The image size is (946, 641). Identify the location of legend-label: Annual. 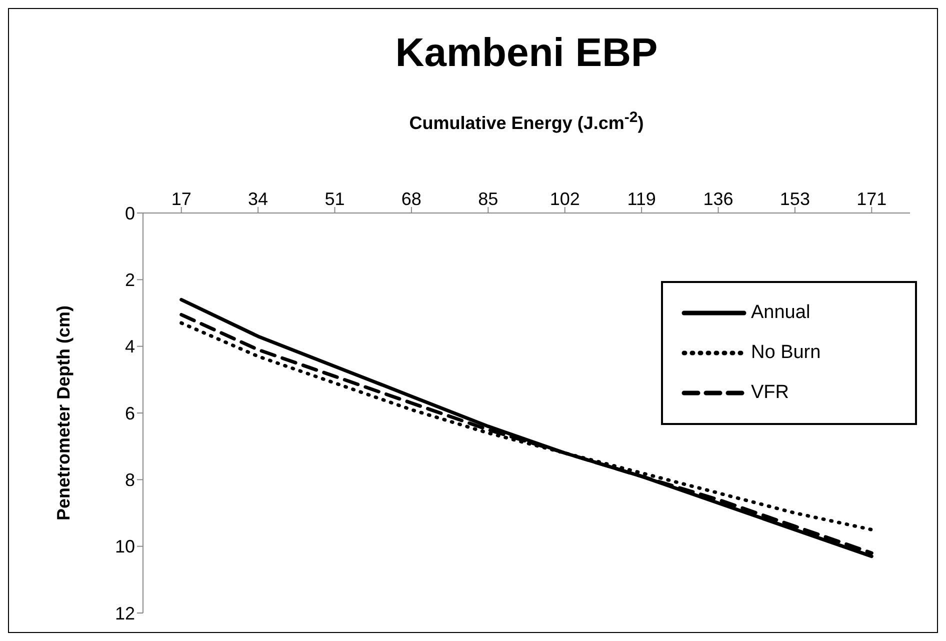
(780, 313).